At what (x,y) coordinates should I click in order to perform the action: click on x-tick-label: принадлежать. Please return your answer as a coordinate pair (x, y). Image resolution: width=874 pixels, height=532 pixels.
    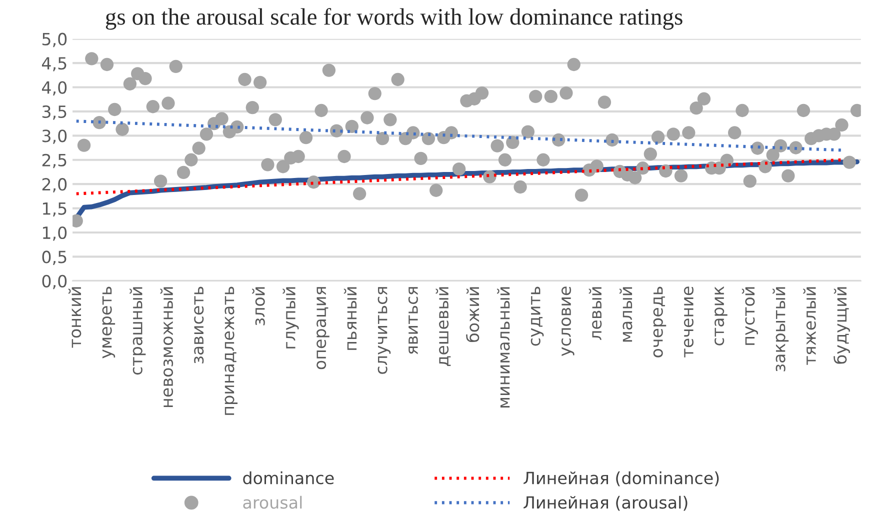
    Looking at the image, I should click on (231, 350).